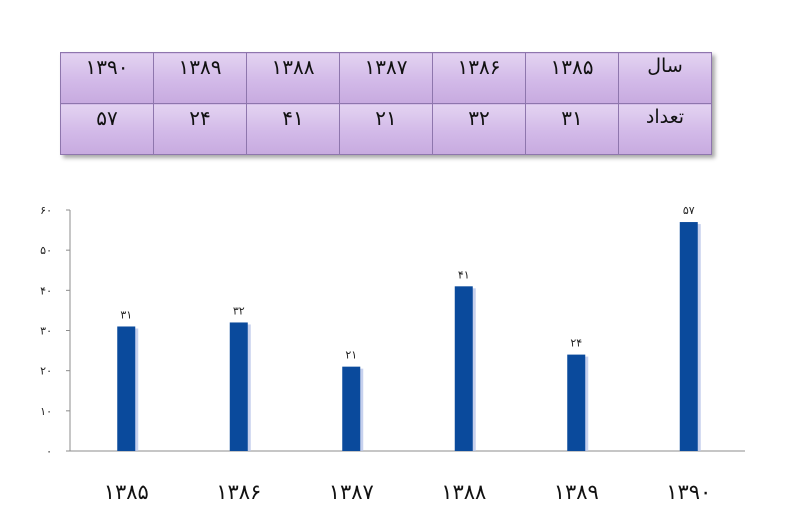 The width and height of the screenshot is (785, 524). What do you see at coordinates (126, 492) in the screenshot?
I see `x-tick-label: ۱۳۸۵` at bounding box center [126, 492].